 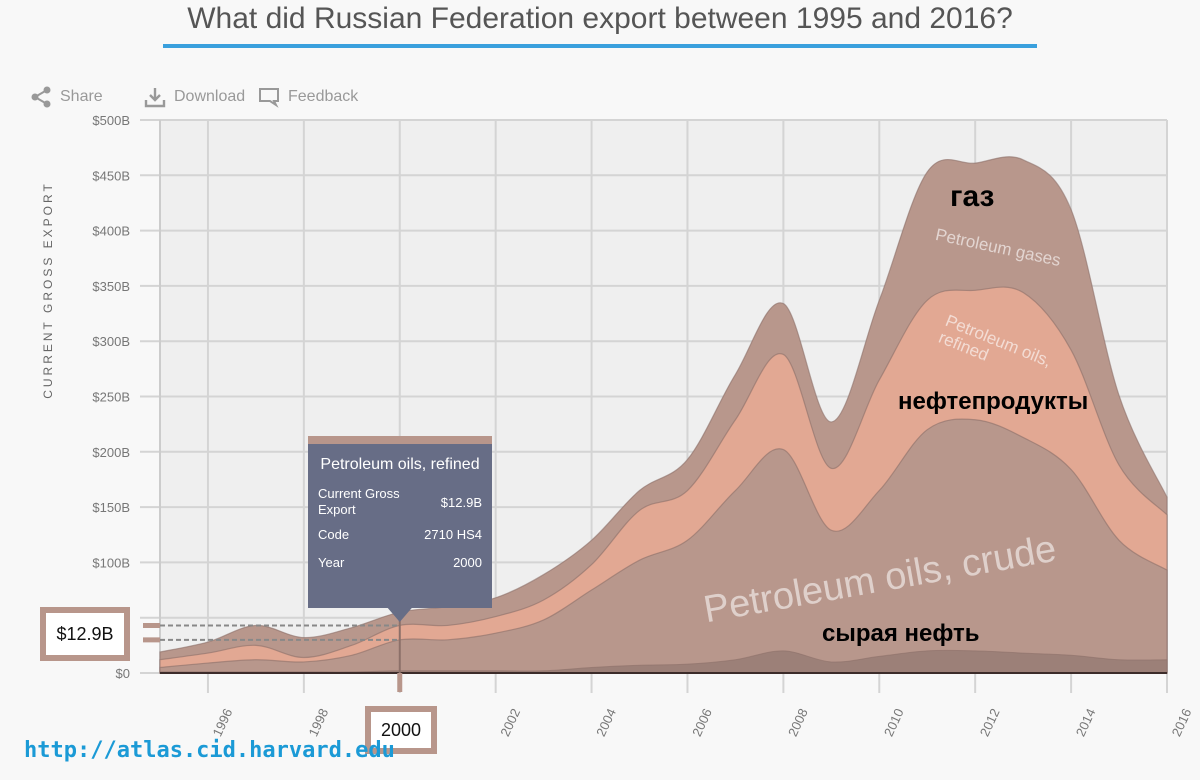 What do you see at coordinates (111, 507) in the screenshot?
I see `y-tick-label: $150B` at bounding box center [111, 507].